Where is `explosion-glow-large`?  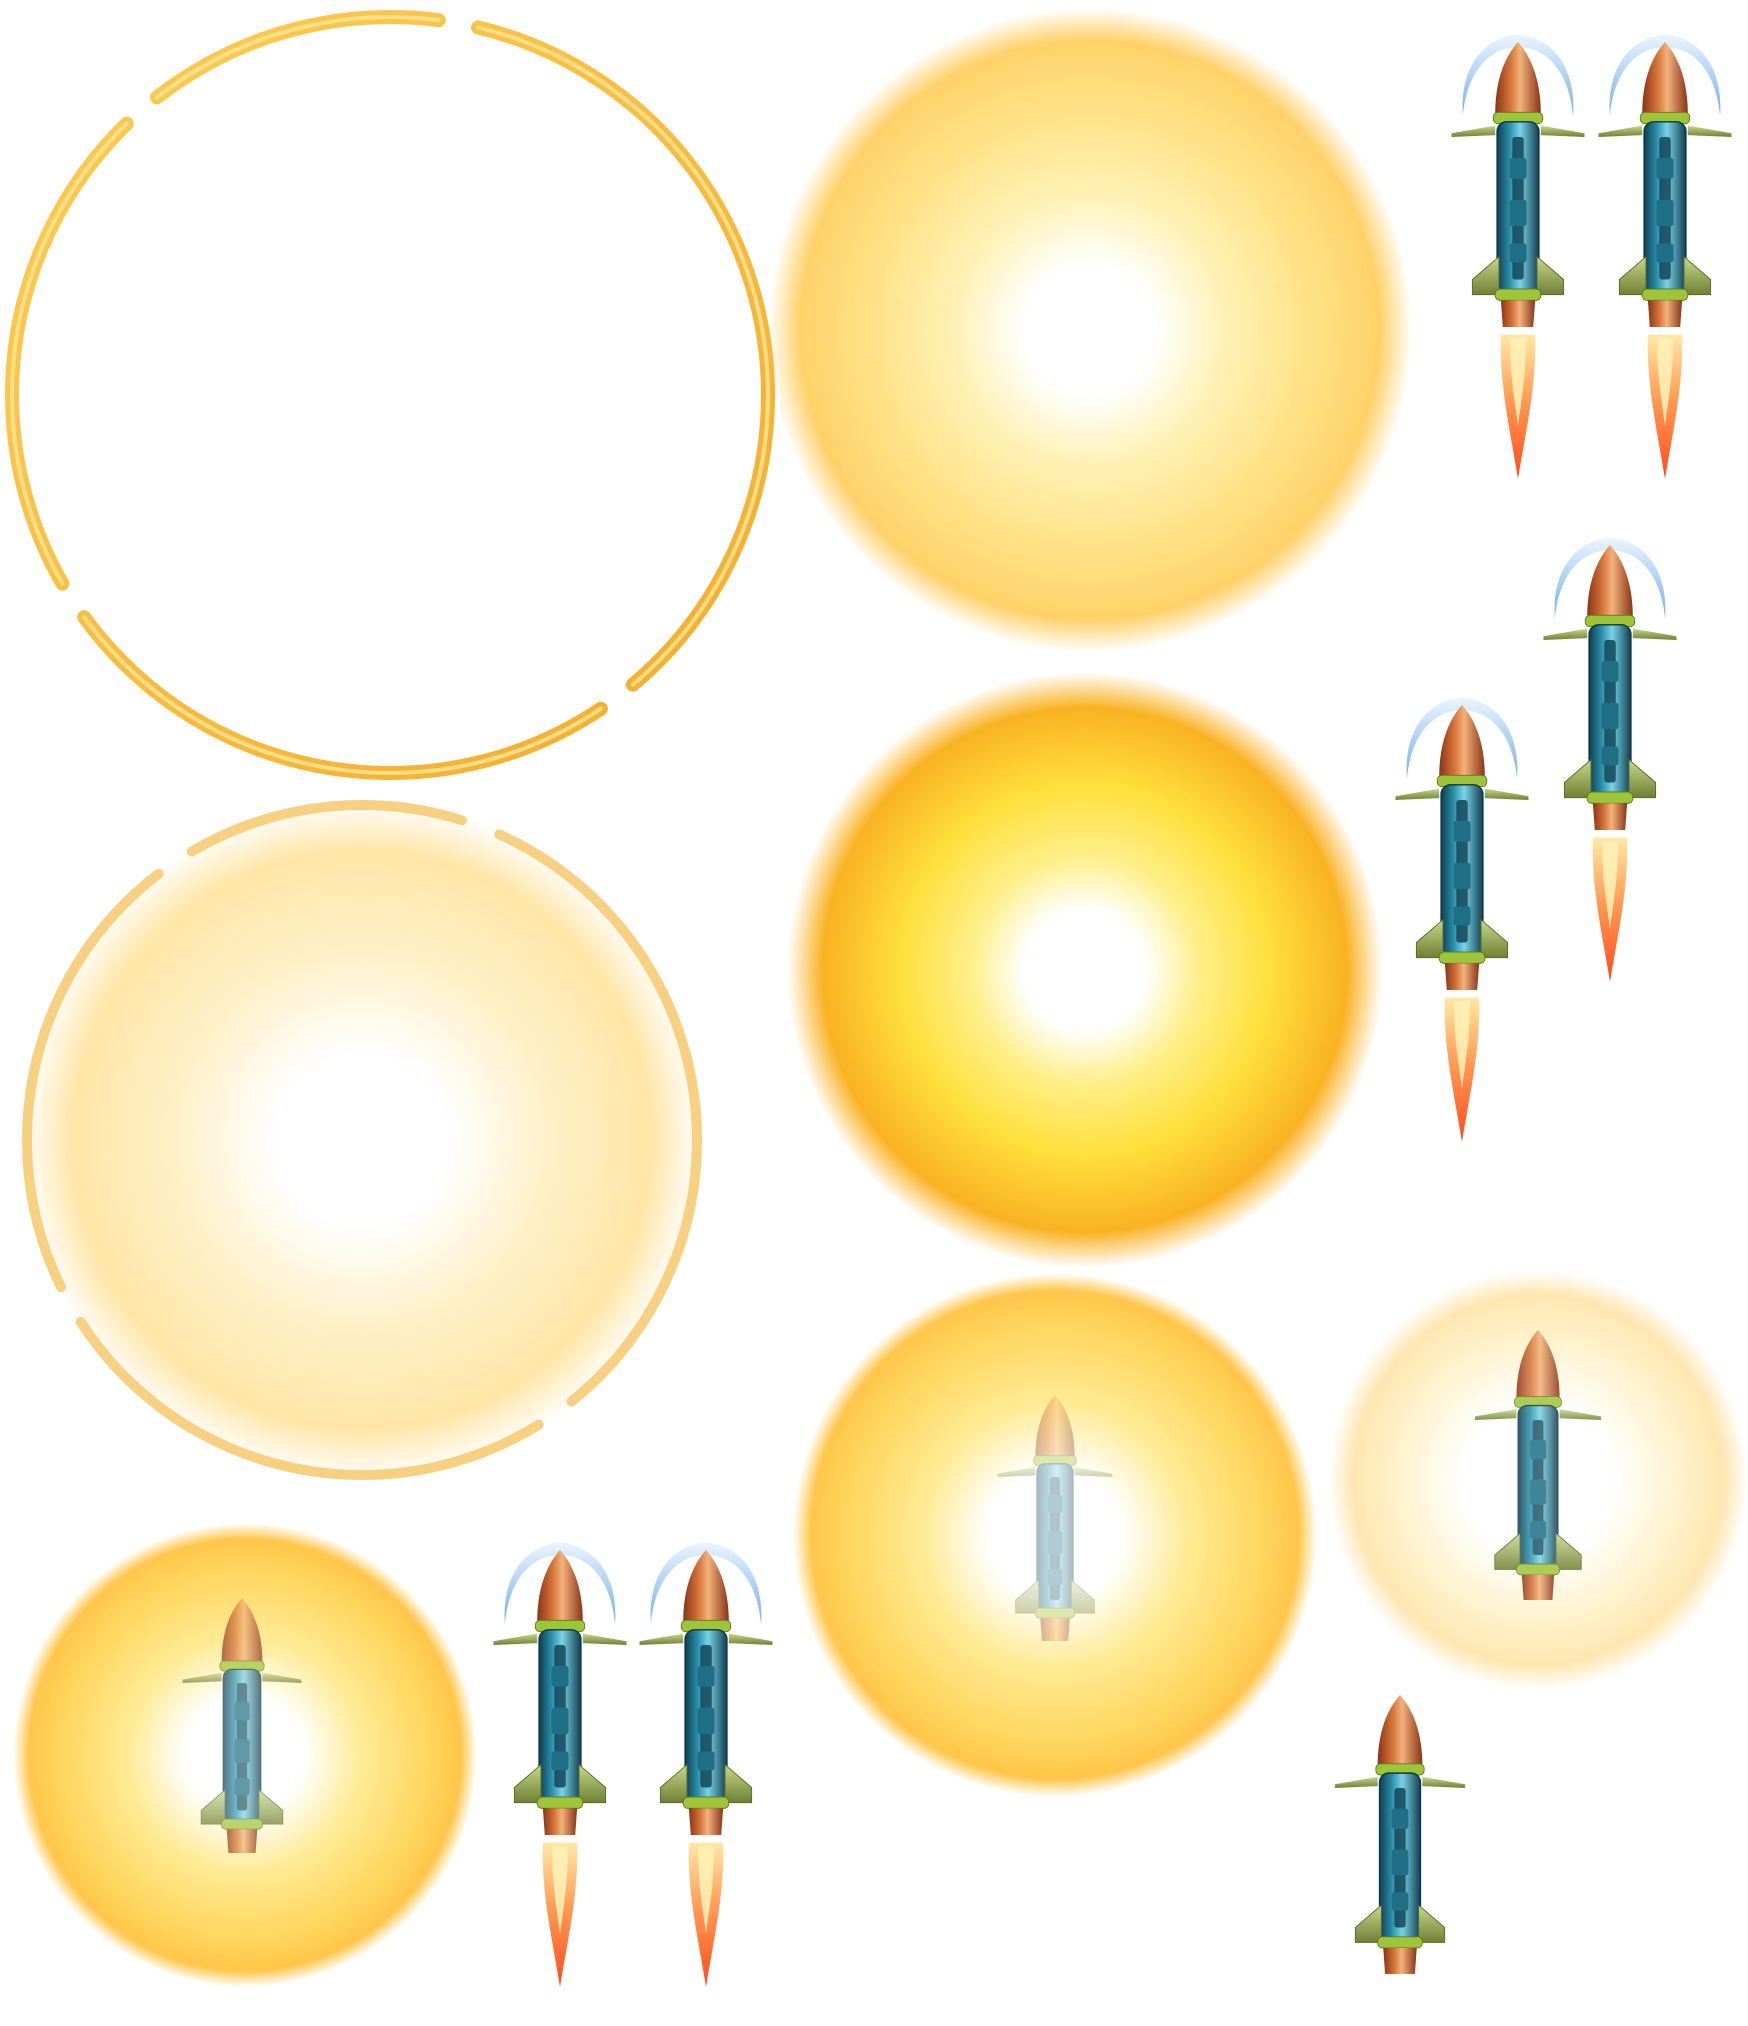 explosion-glow-large is located at coordinates (1090, 330).